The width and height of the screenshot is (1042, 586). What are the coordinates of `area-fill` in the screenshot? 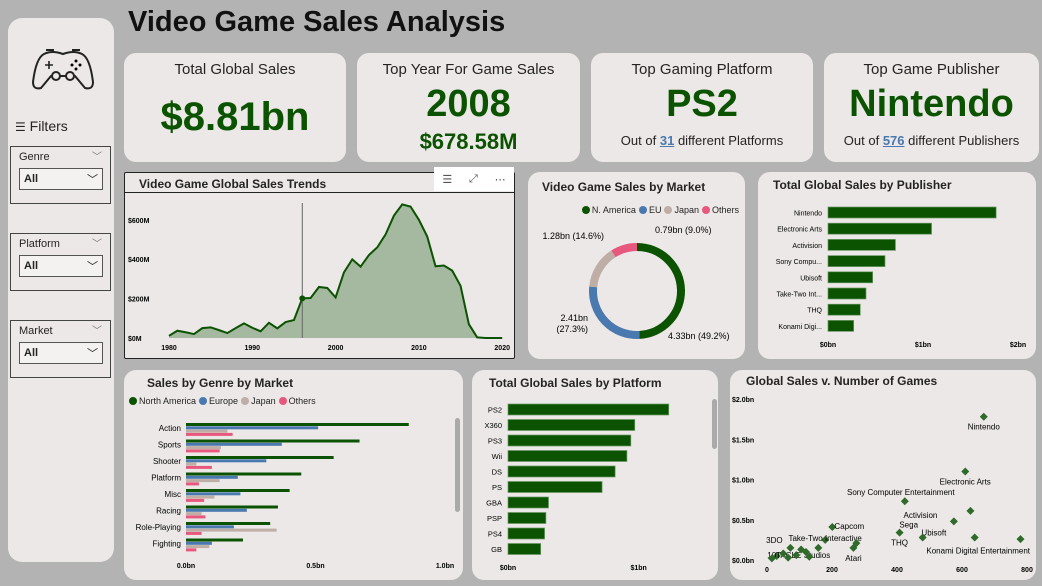 It's located at (336, 271).